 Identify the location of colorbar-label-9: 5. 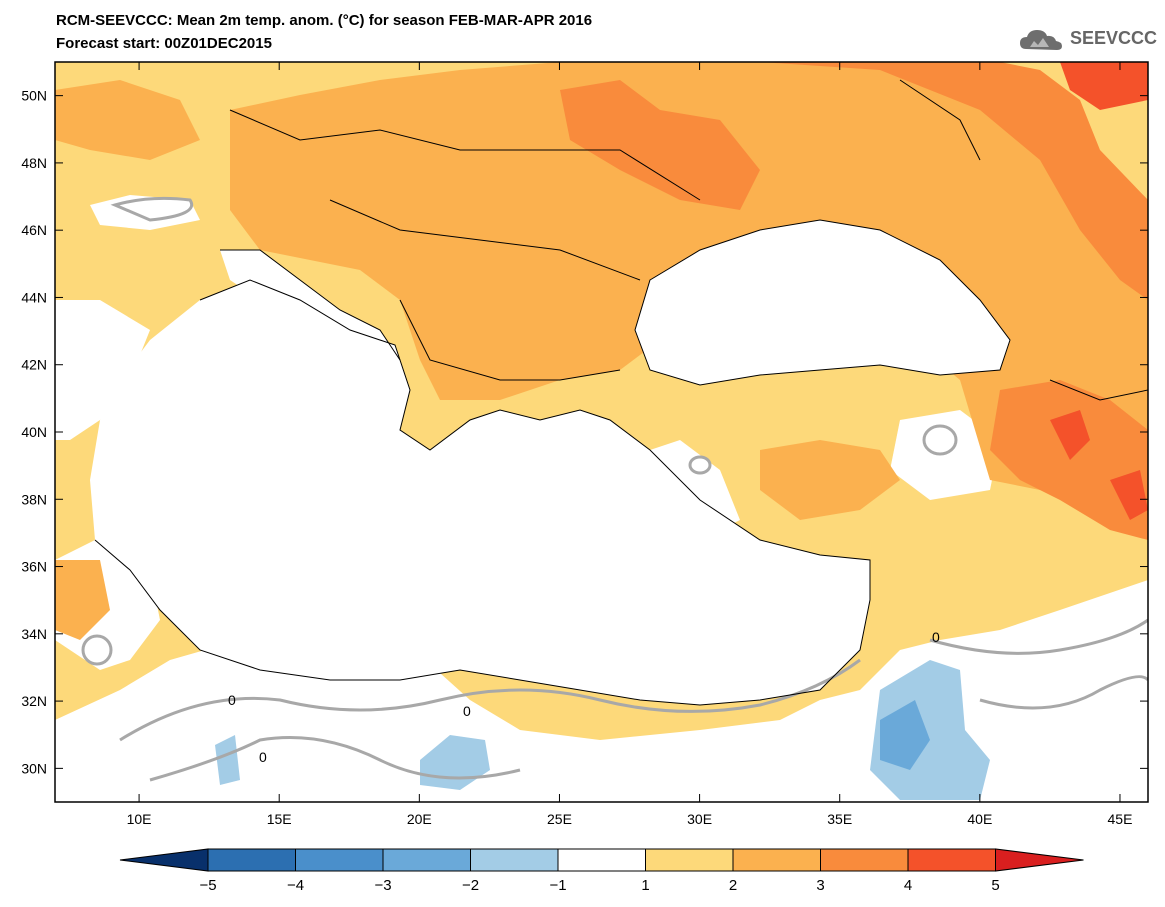
(995, 885).